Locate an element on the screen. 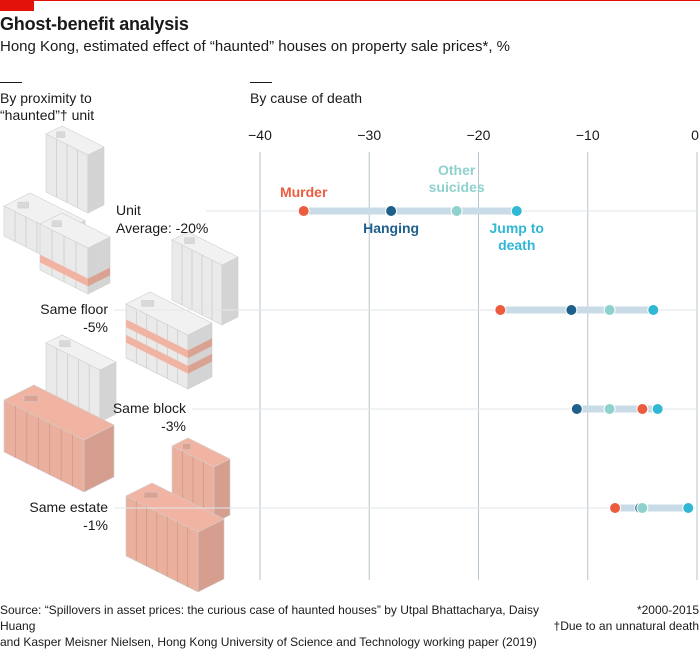  category-label: Same block is located at coordinates (150, 408).